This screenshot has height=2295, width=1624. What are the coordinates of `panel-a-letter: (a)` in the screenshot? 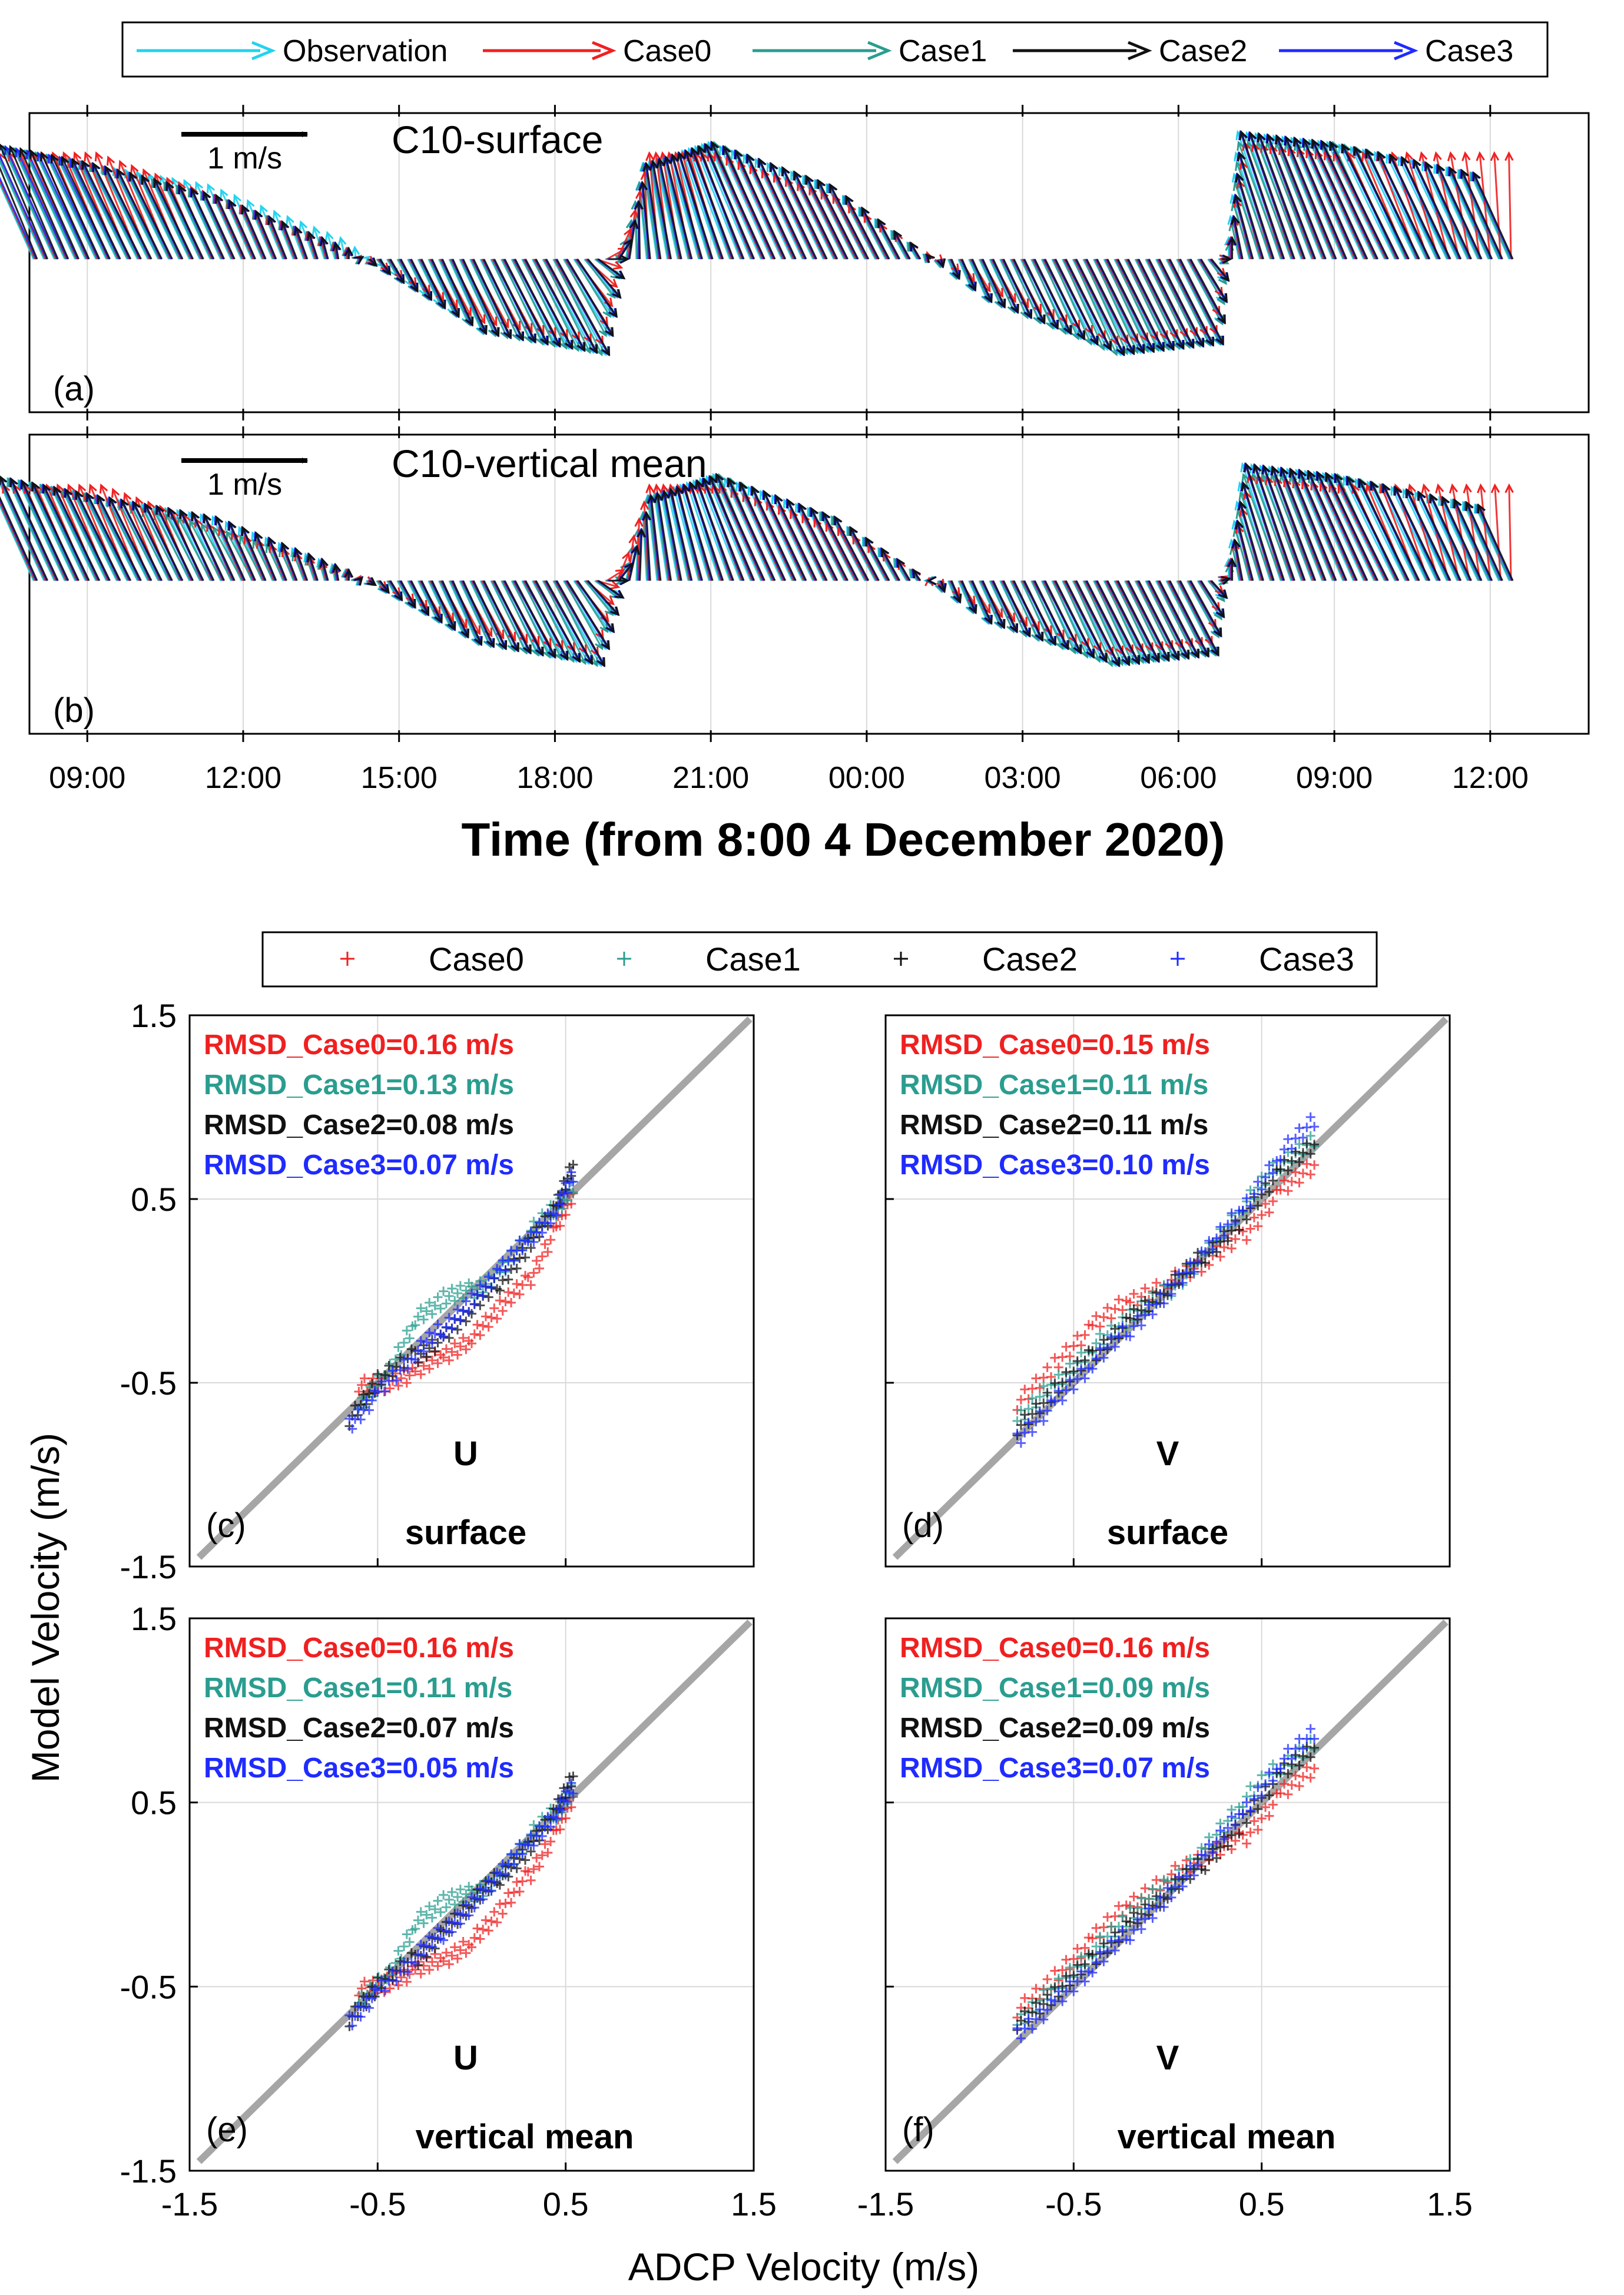 It's located at (74, 389).